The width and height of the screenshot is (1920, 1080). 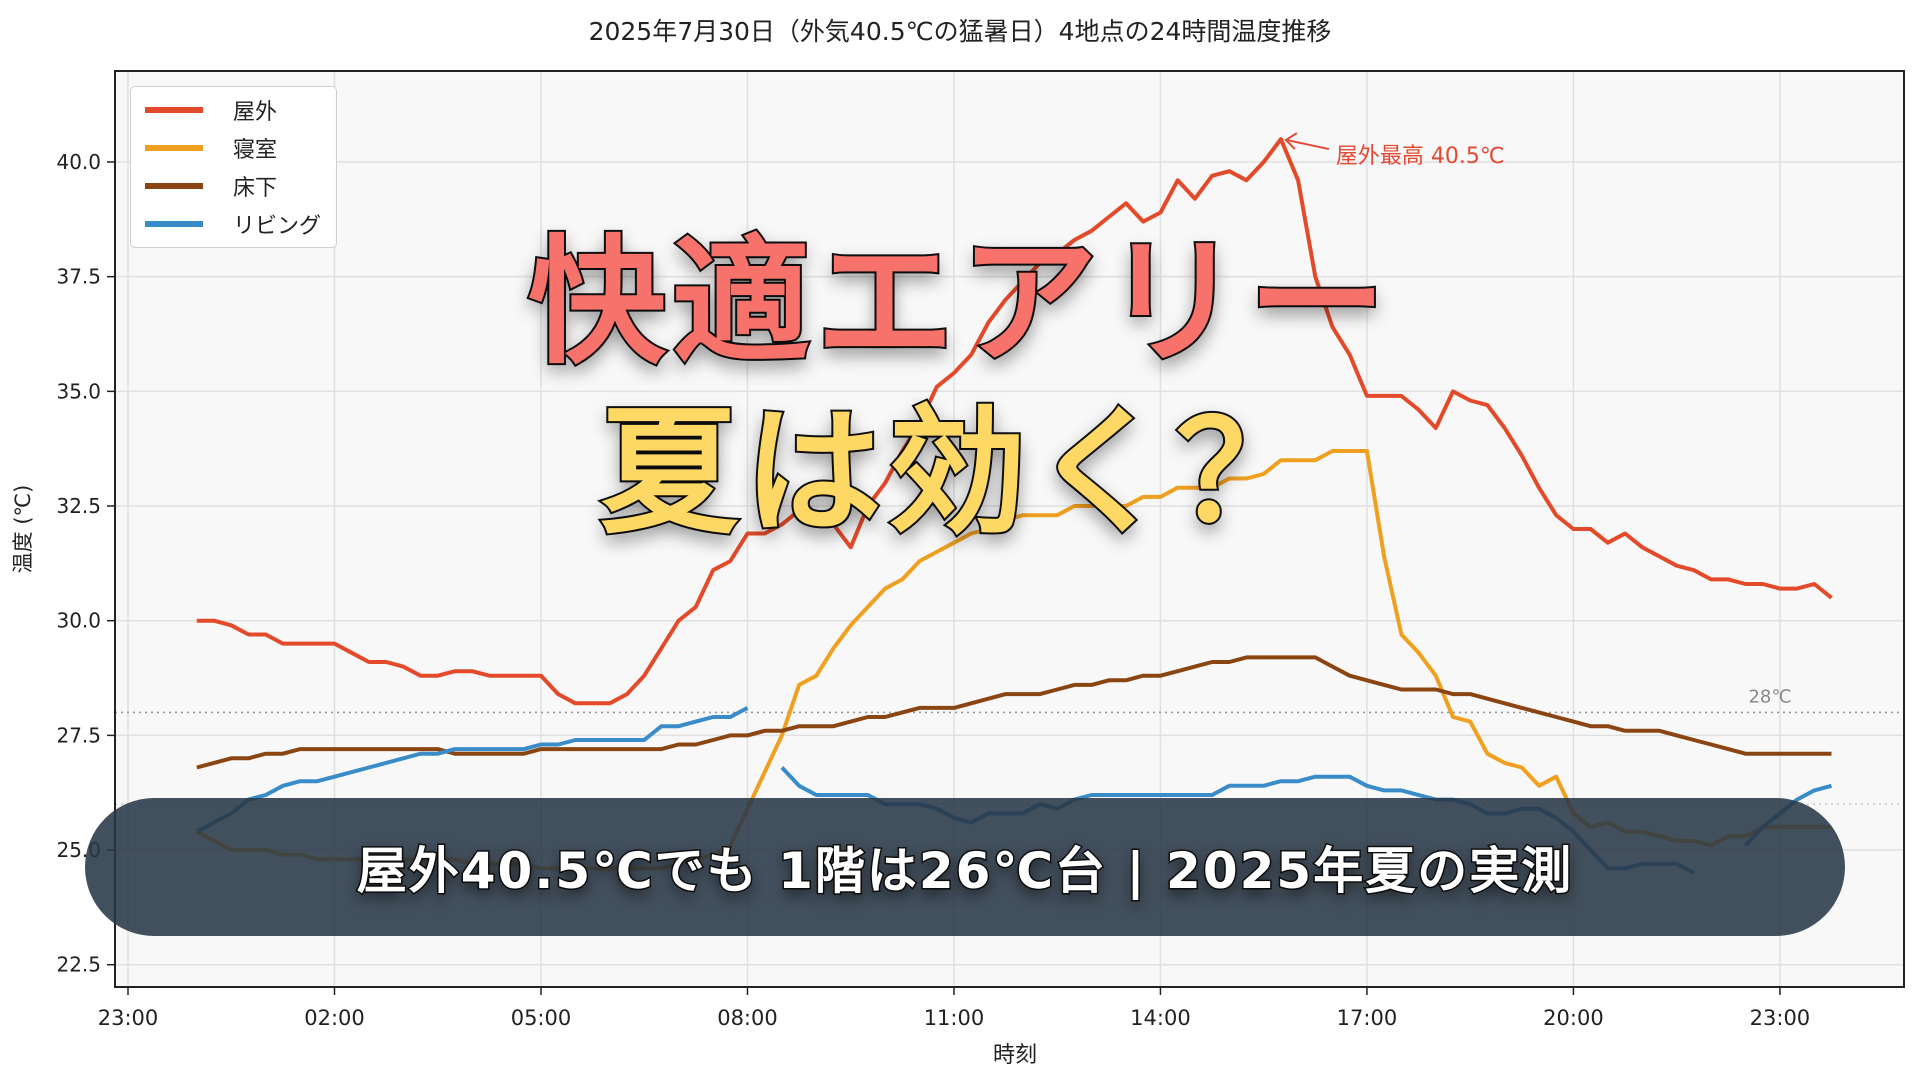 I want to click on chart-title: 2025年7月30日（外気40.5℃の猛暑日）4地点の24時間温度推移, so click(x=960, y=31).